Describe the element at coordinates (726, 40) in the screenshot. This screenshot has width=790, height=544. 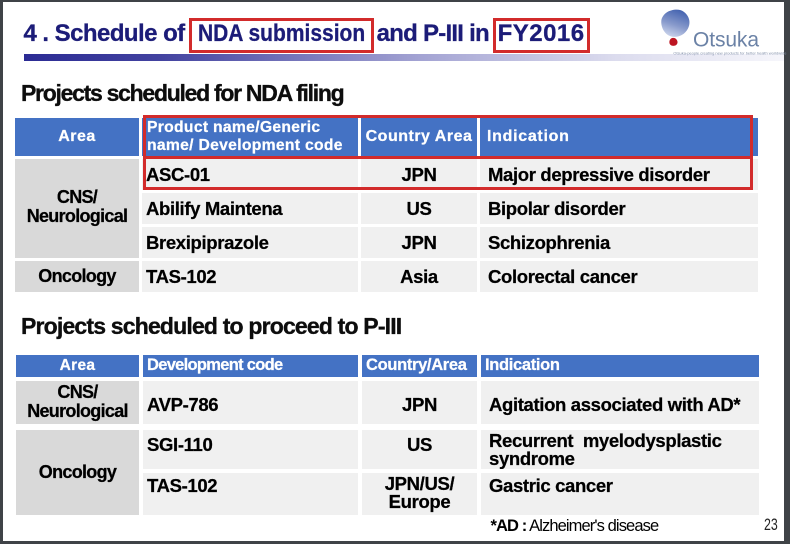
I see `svg-text: Otsuka` at that location.